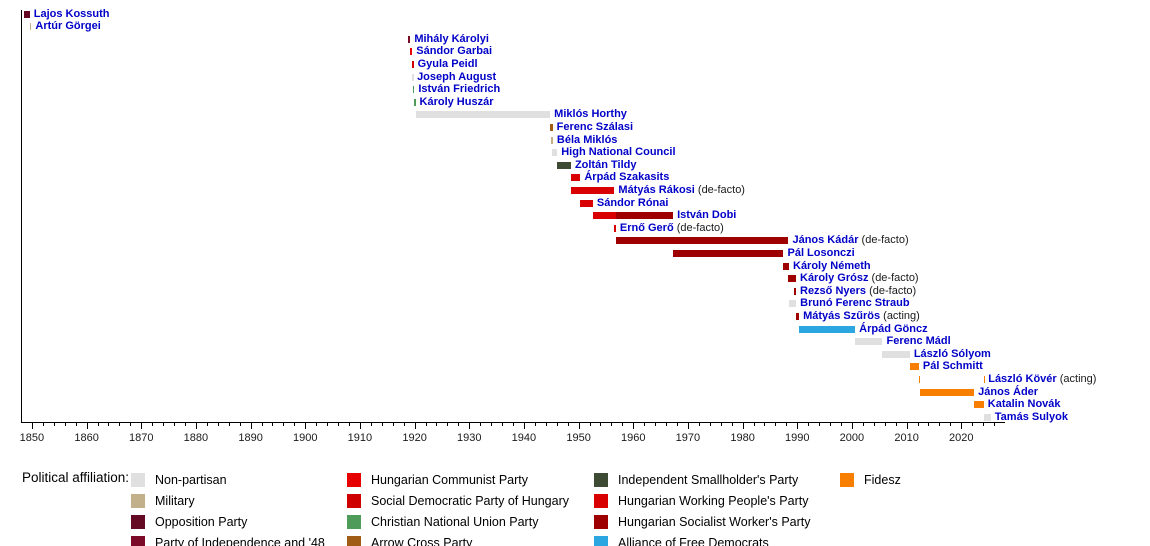  I want to click on person-name: Rezső Nyers, so click(833, 290).